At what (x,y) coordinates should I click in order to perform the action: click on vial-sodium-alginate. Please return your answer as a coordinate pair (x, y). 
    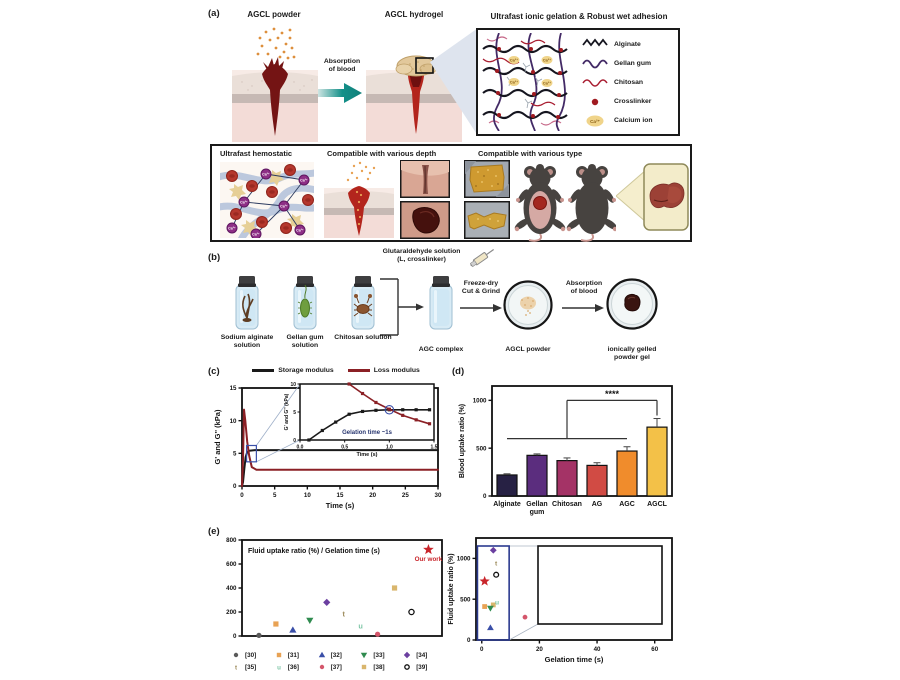
    Looking at the image, I should click on (247, 303).